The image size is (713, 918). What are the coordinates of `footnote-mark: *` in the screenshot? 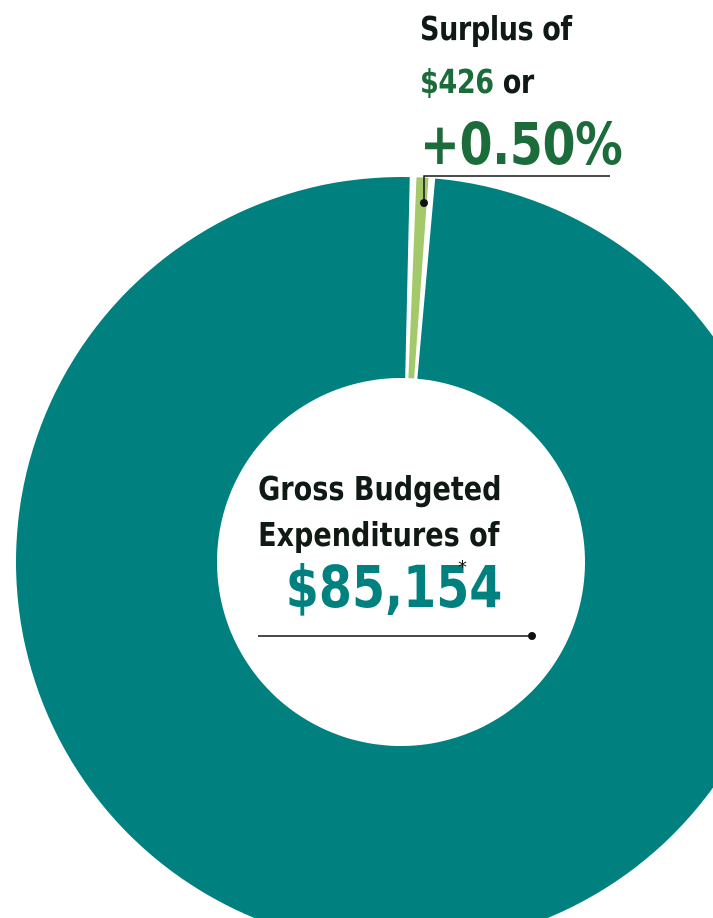 It's located at (462, 567).